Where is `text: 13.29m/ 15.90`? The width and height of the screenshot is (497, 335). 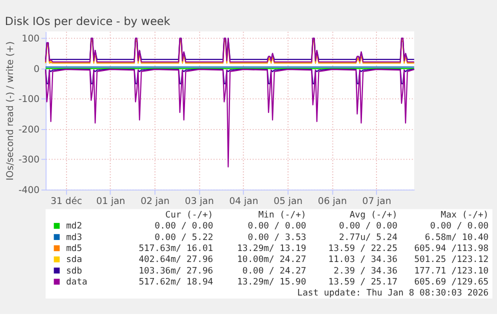
text: 13.29m/ 15.90 is located at coordinates (271, 283).